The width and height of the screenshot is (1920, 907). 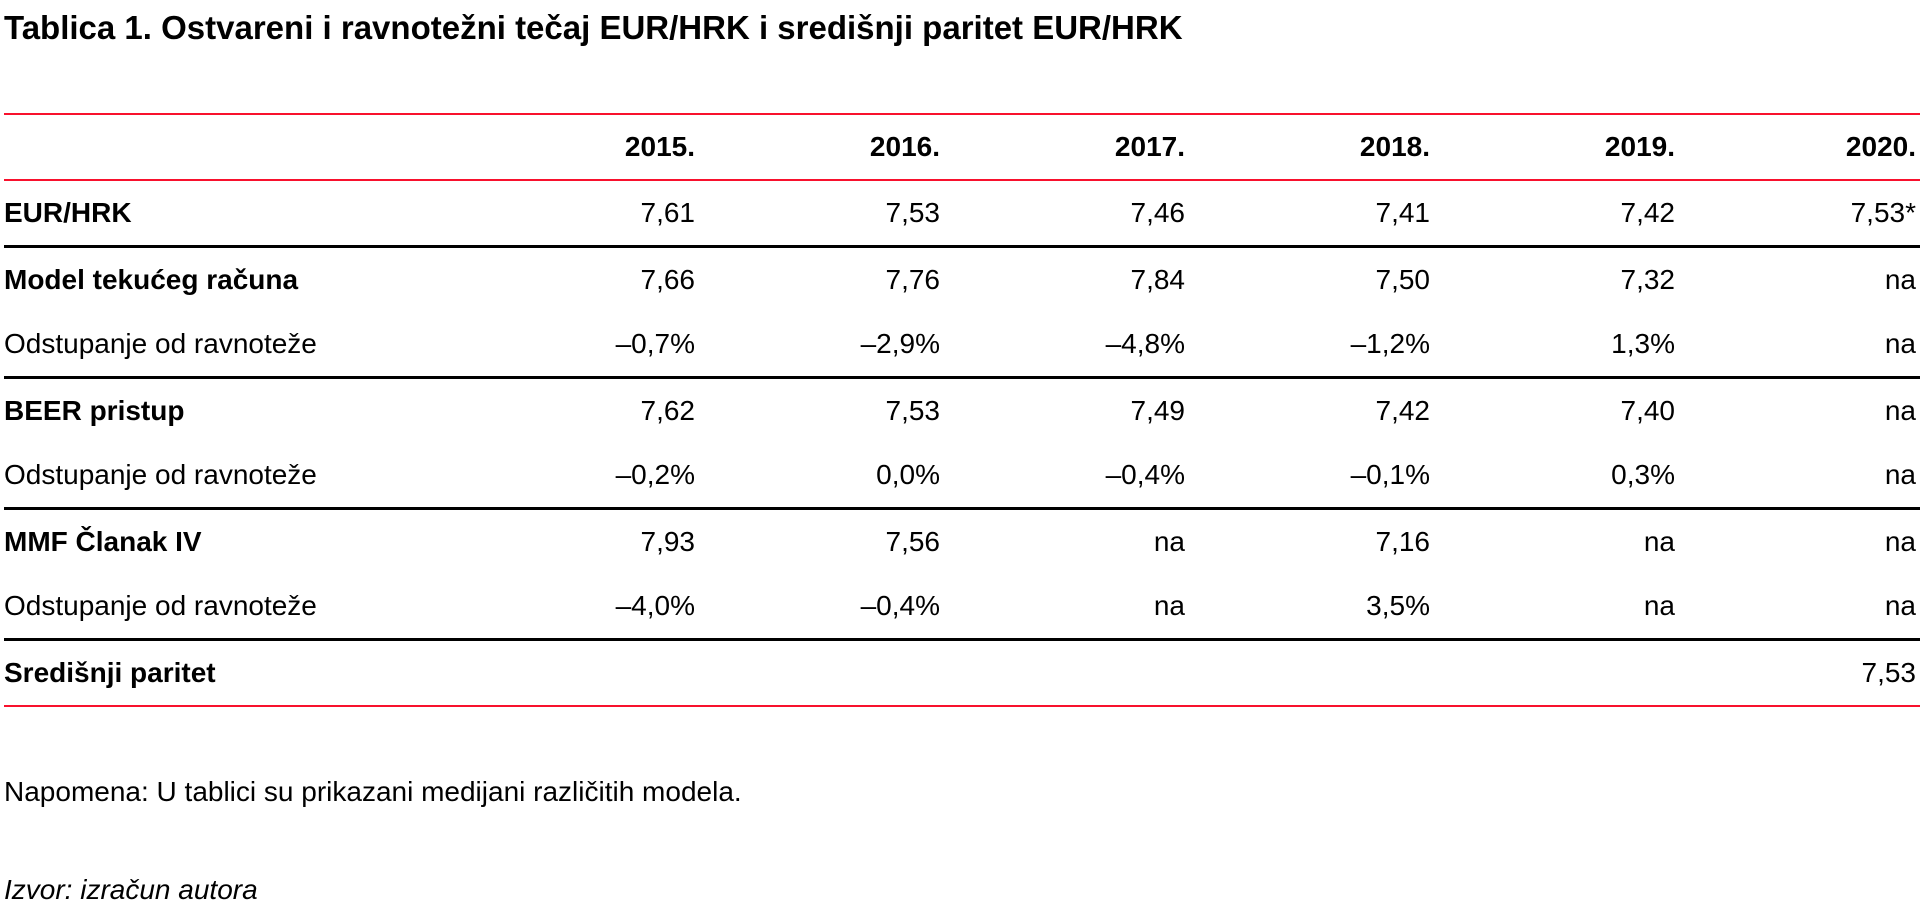 I want to click on row-label: Središnji paritet, so click(x=227, y=673).